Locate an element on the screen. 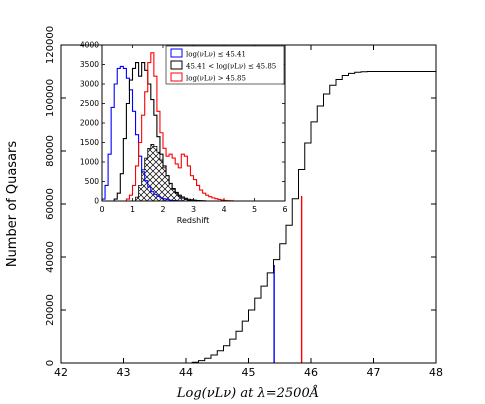 The width and height of the screenshot is (485, 404). inset-x-tick-label: 1 is located at coordinates (132, 209).